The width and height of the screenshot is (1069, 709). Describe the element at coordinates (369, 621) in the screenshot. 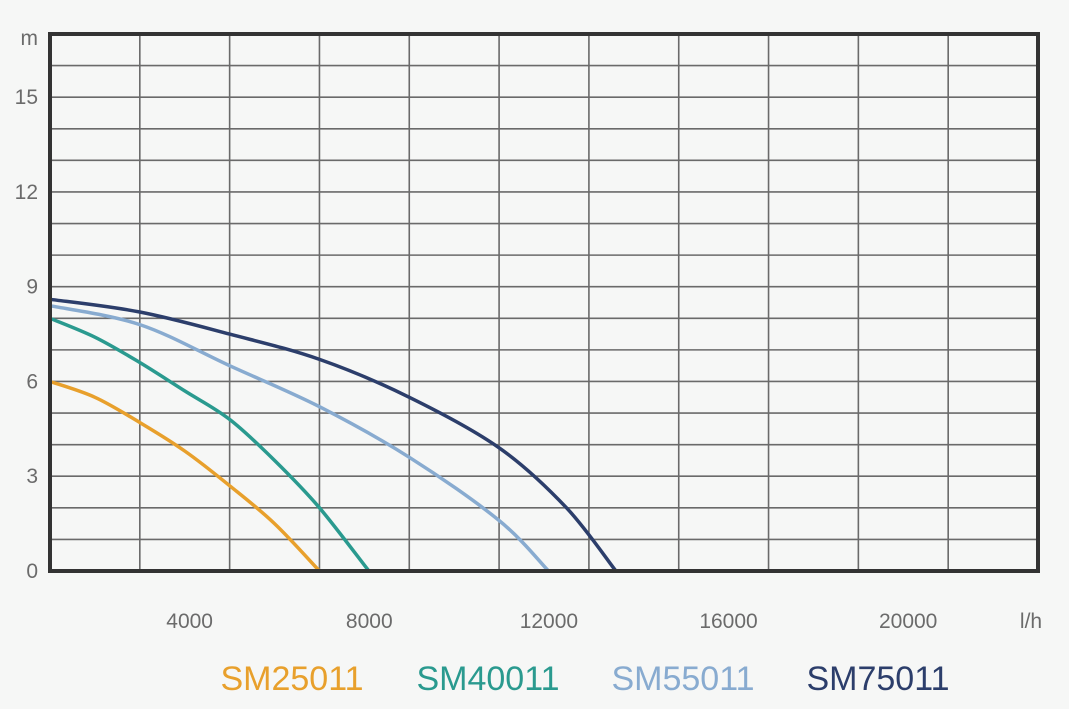

I see `x-tick-label: 8000` at that location.